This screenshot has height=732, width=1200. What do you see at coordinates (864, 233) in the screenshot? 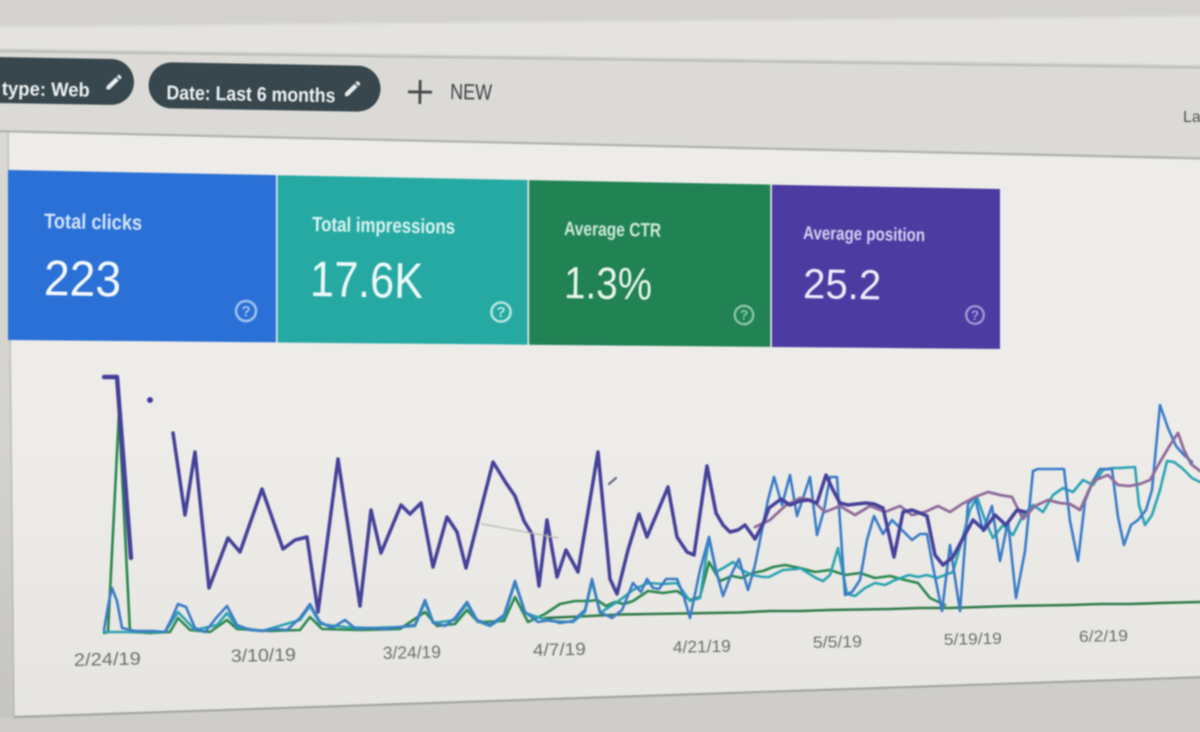
I see `svg-text: Average position` at bounding box center [864, 233].